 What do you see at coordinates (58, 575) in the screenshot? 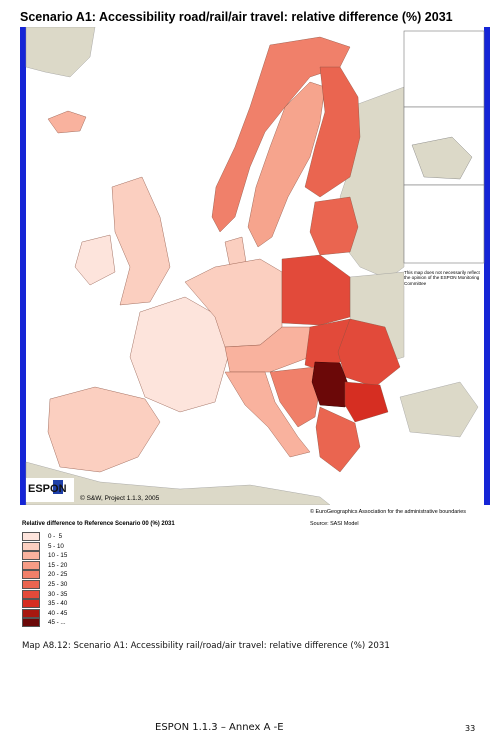
I see `legend-label: 20 - 25` at bounding box center [58, 575].